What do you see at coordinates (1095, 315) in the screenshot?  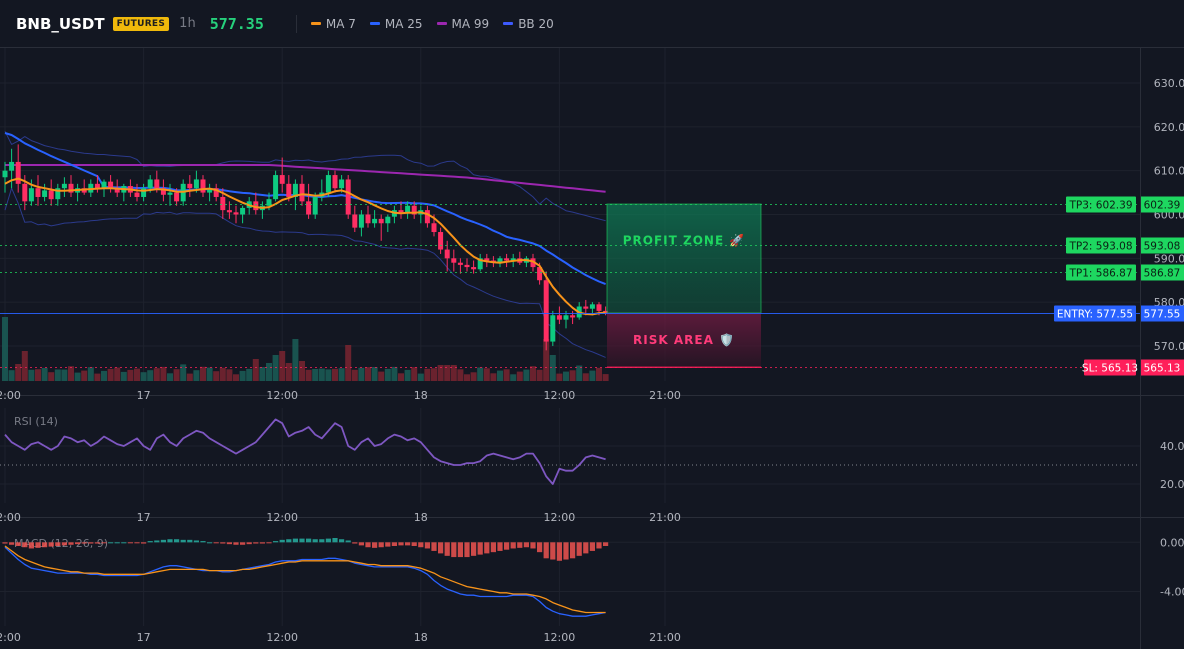 I see `level-tag-text-entry: ENTRY: 577.55` at bounding box center [1095, 315].